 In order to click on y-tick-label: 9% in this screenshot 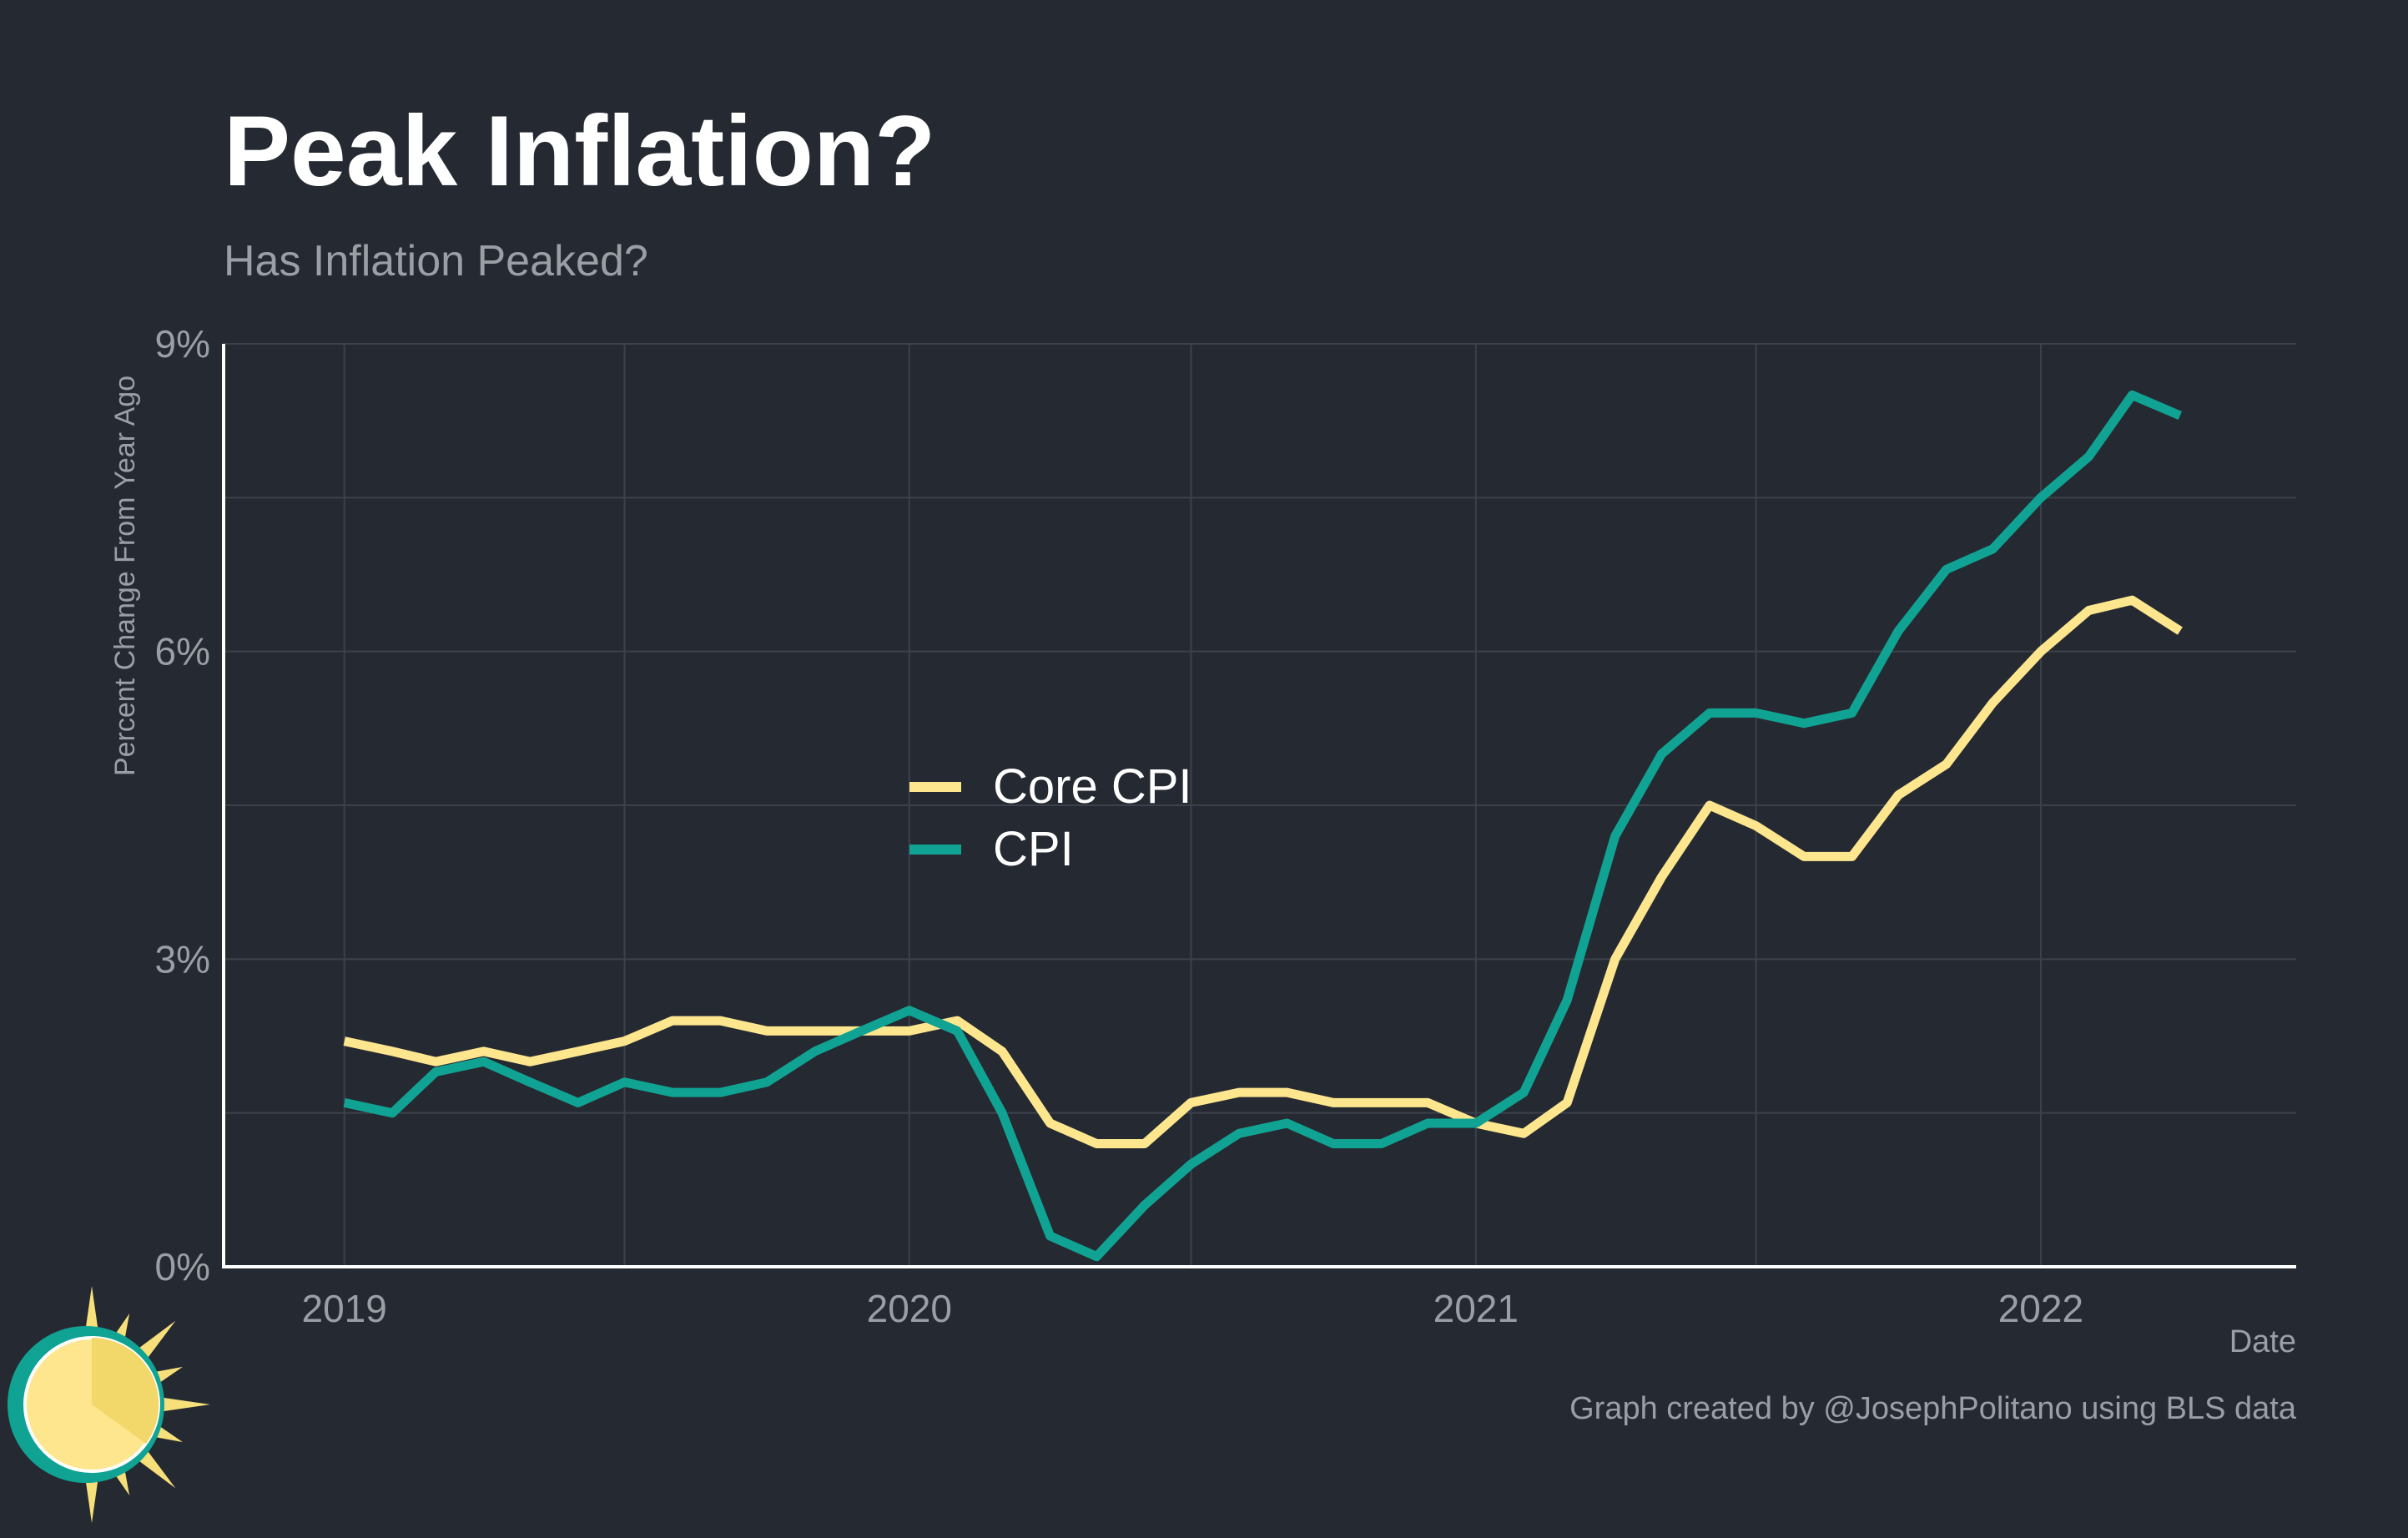, I will do `click(182, 344)`.